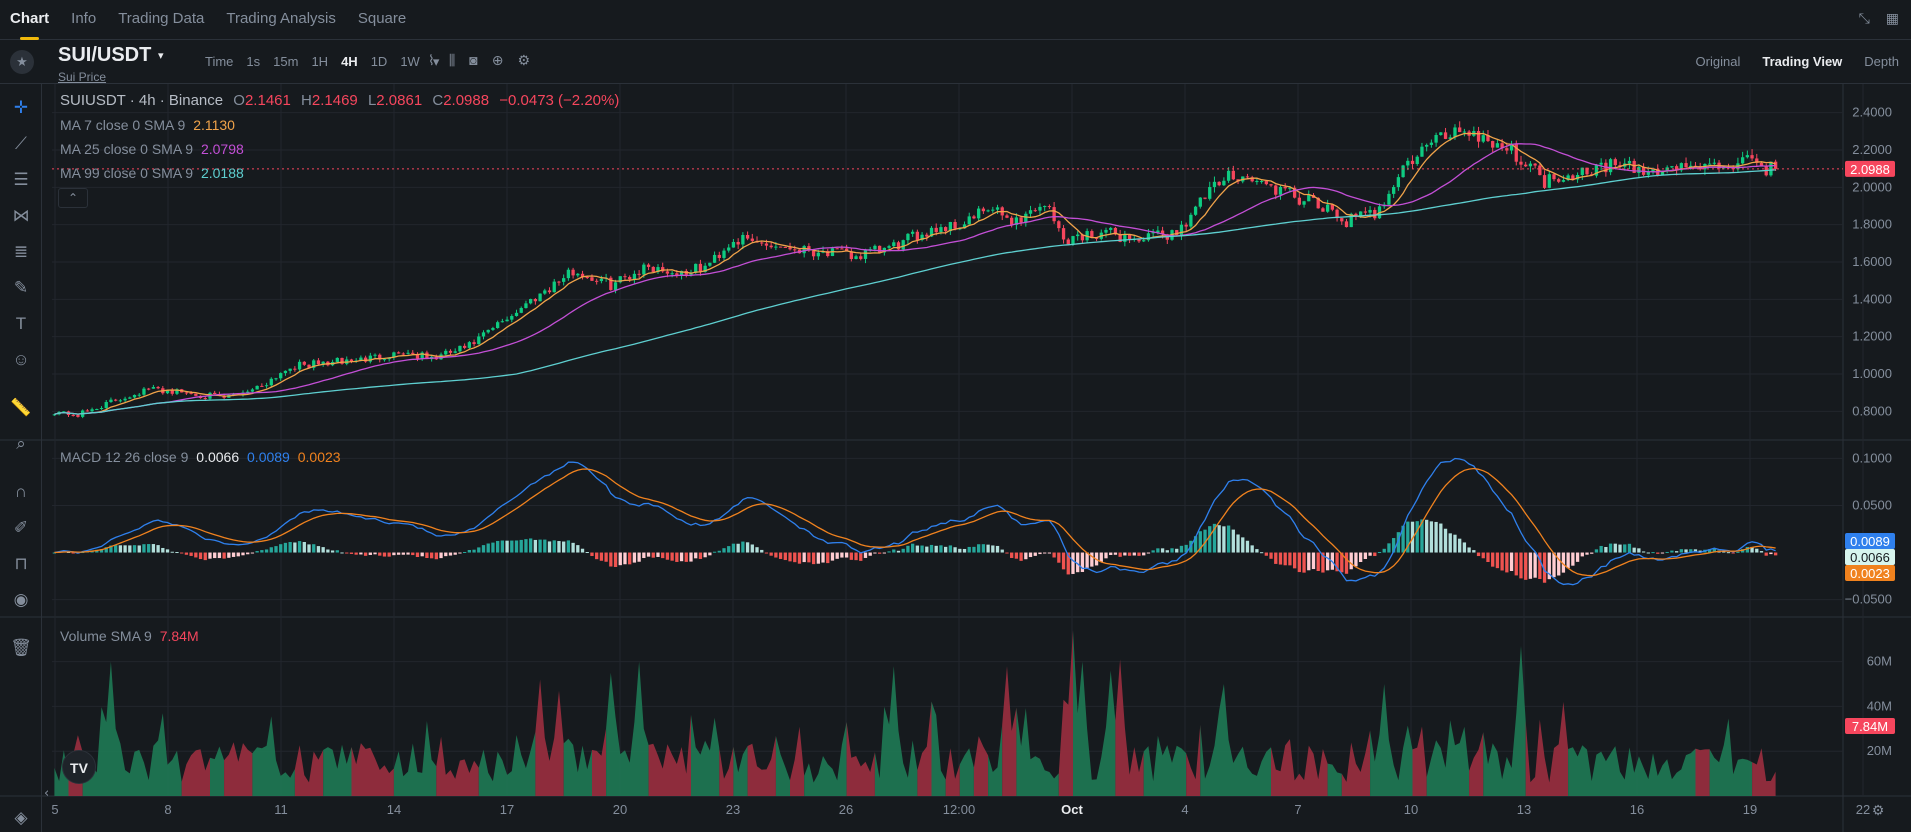 The width and height of the screenshot is (1911, 832). What do you see at coordinates (410, 61) in the screenshot?
I see `interval-1w: 1W` at bounding box center [410, 61].